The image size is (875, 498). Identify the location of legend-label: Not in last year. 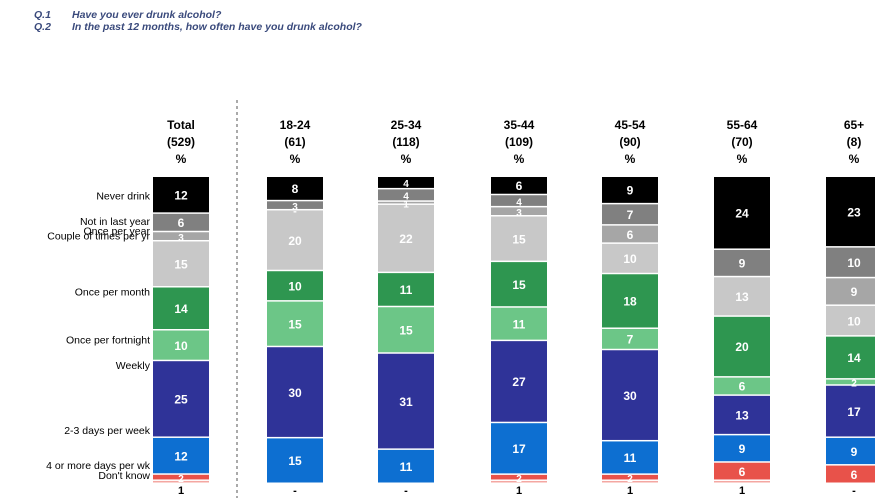
(115, 222).